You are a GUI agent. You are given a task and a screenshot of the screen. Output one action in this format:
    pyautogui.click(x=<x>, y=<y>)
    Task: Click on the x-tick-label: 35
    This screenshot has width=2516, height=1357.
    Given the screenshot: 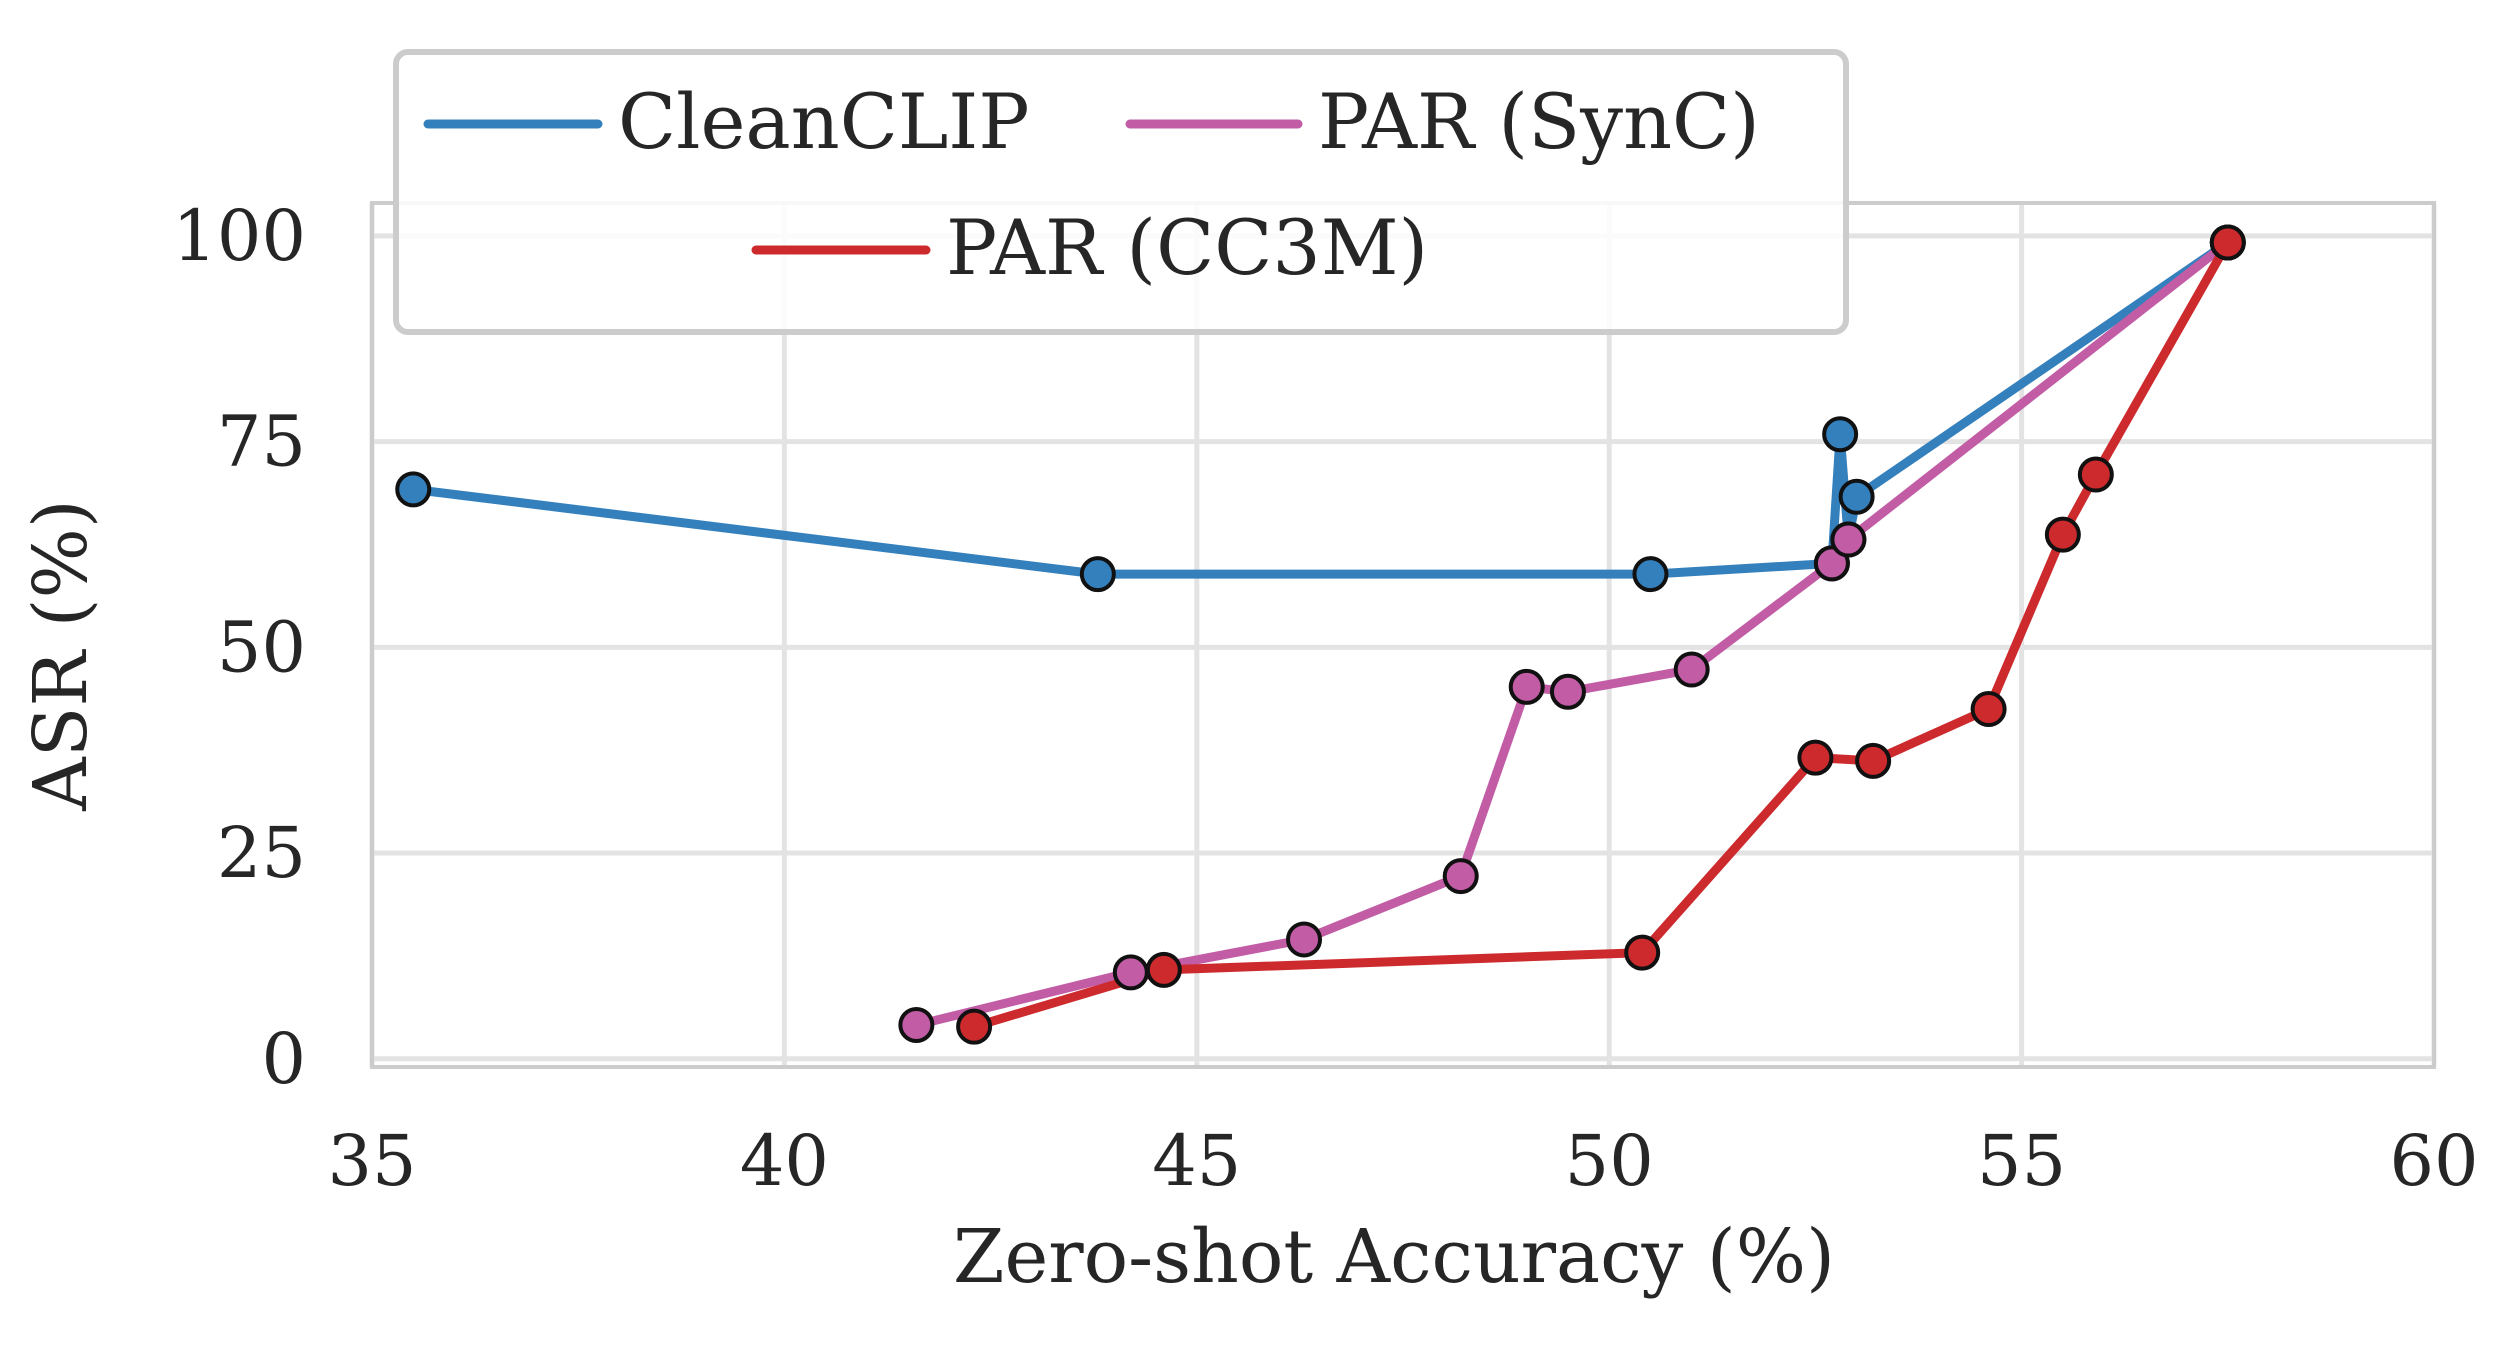 What is the action you would take?
    pyautogui.click(x=371, y=1161)
    